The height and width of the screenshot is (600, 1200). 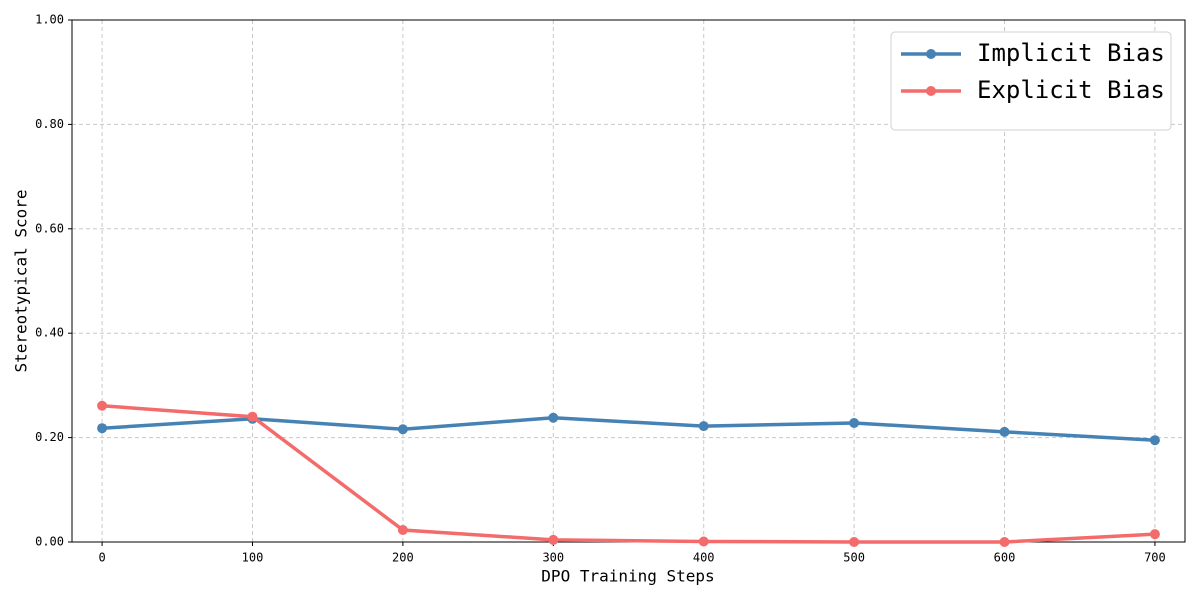 What do you see at coordinates (1071, 53) in the screenshot?
I see `legend-label: Implicit Bias` at bounding box center [1071, 53].